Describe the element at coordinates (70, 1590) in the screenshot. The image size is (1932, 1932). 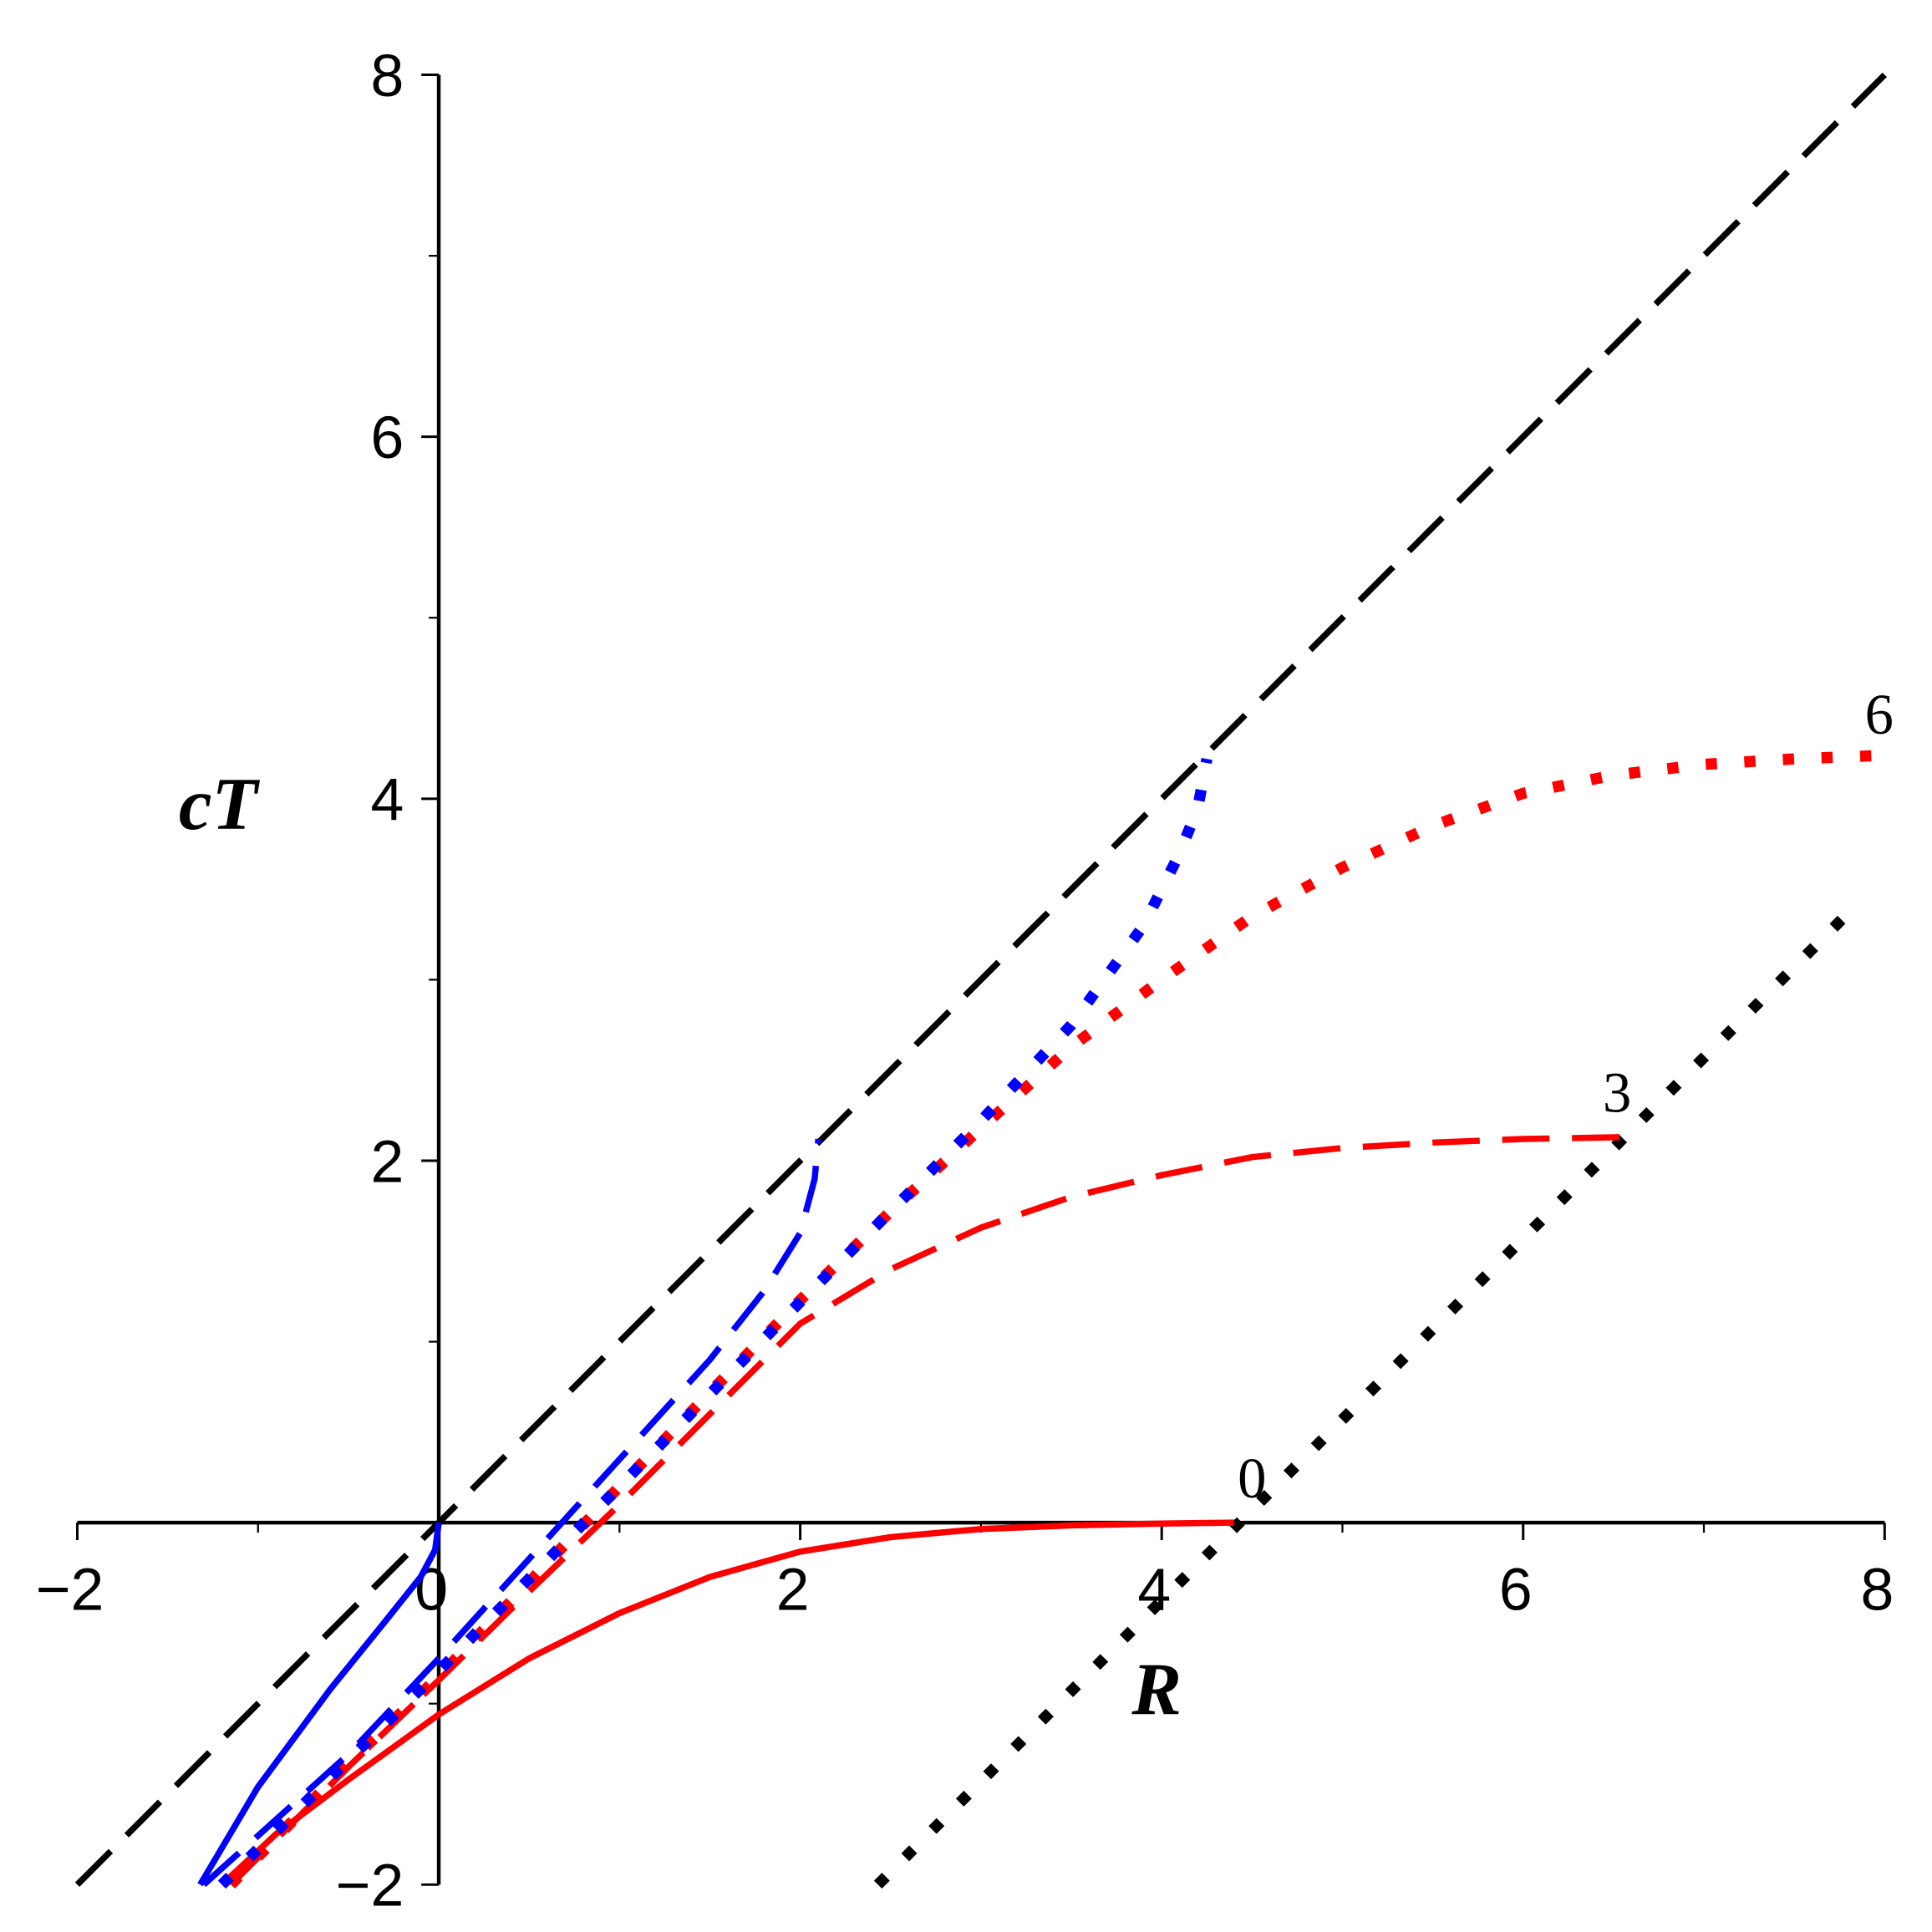
I see `x-tick-label: −2` at that location.